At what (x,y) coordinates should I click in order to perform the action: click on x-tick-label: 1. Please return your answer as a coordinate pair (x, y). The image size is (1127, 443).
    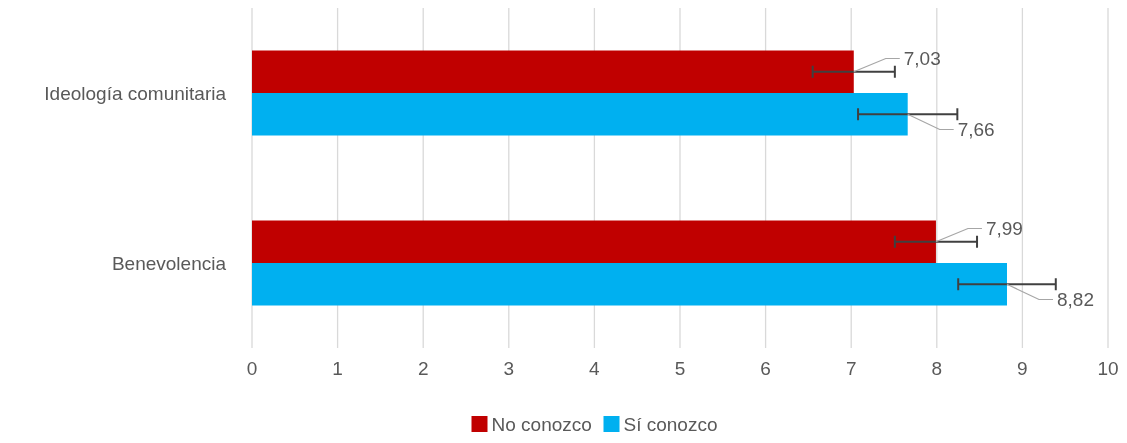
    Looking at the image, I should click on (337, 368).